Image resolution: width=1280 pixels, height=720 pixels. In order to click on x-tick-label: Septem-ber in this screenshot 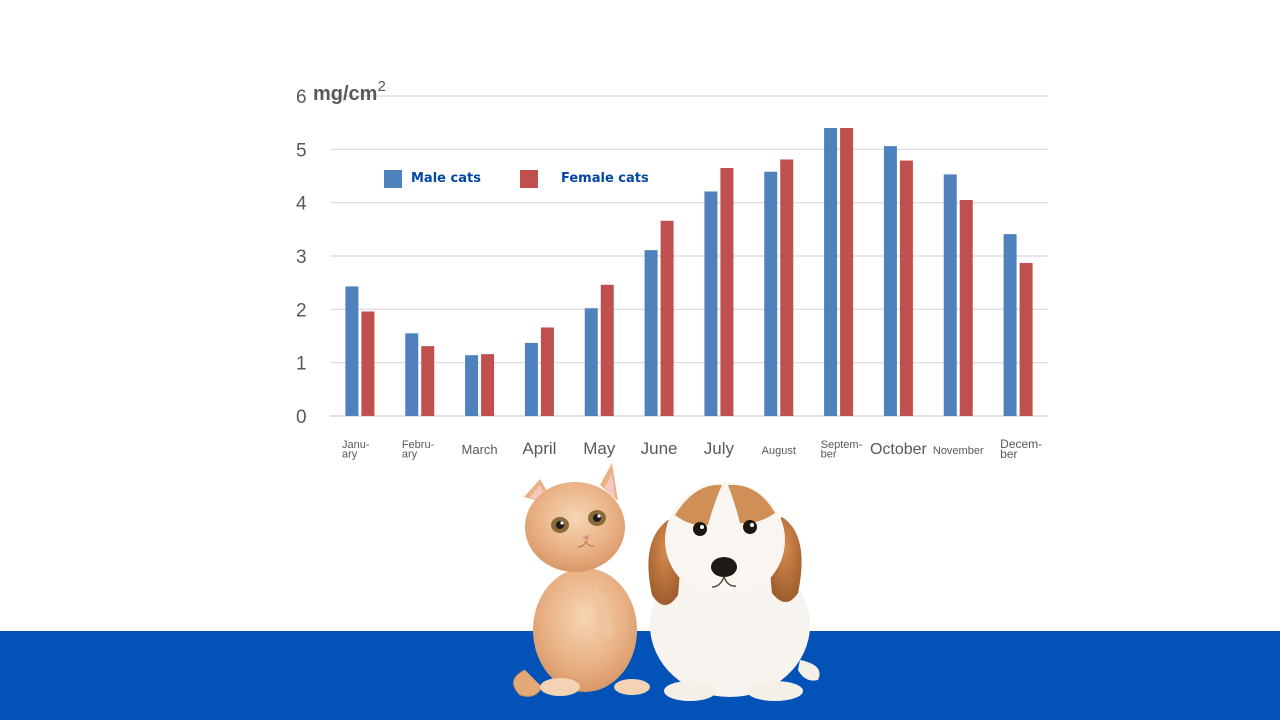, I will do `click(842, 449)`.